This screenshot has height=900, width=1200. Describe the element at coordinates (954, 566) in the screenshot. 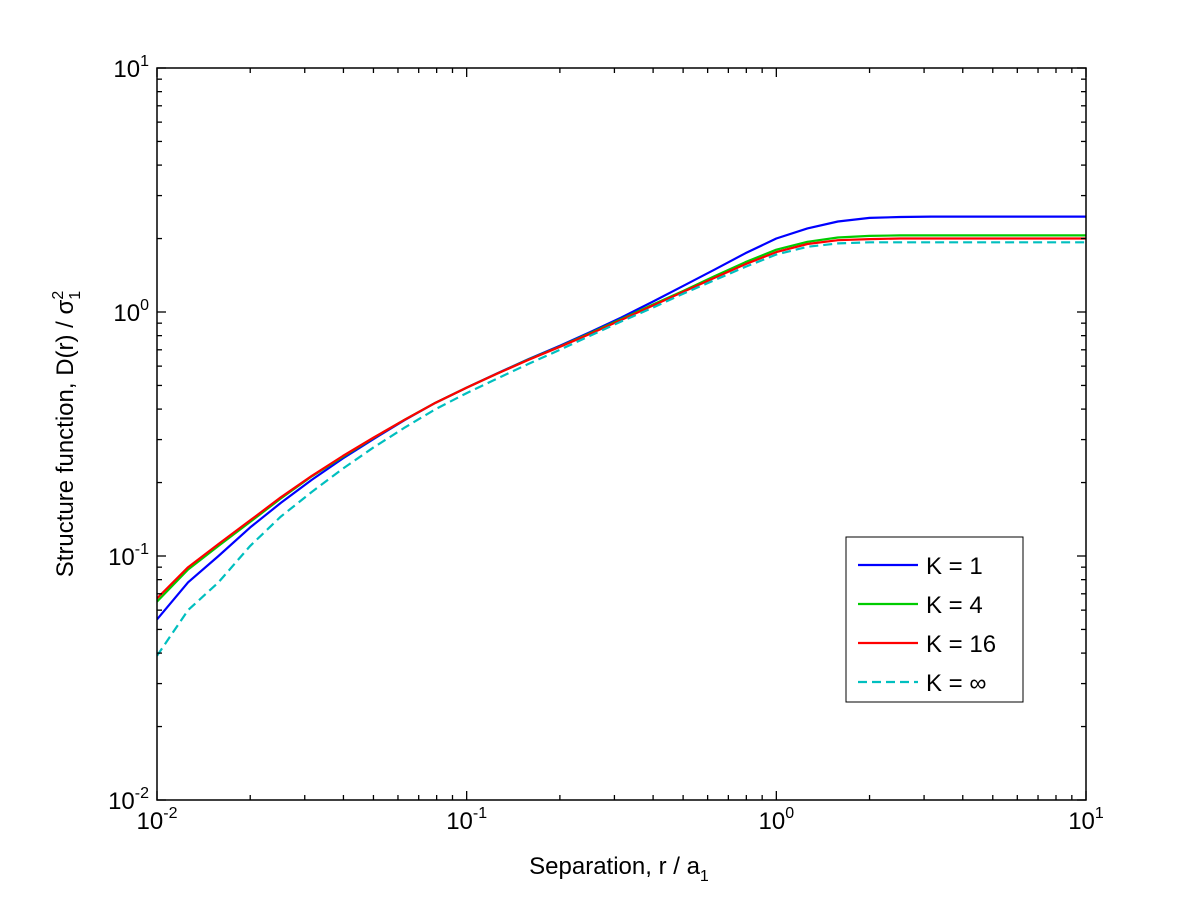

I see `legend-label-1: K = 1` at that location.